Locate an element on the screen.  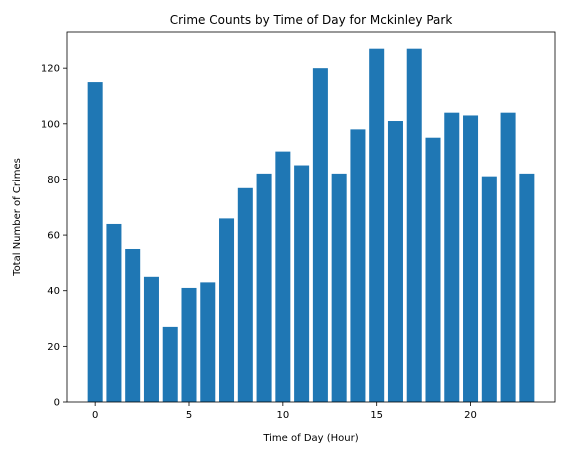
y-tick-label: 80 is located at coordinates (53, 180).